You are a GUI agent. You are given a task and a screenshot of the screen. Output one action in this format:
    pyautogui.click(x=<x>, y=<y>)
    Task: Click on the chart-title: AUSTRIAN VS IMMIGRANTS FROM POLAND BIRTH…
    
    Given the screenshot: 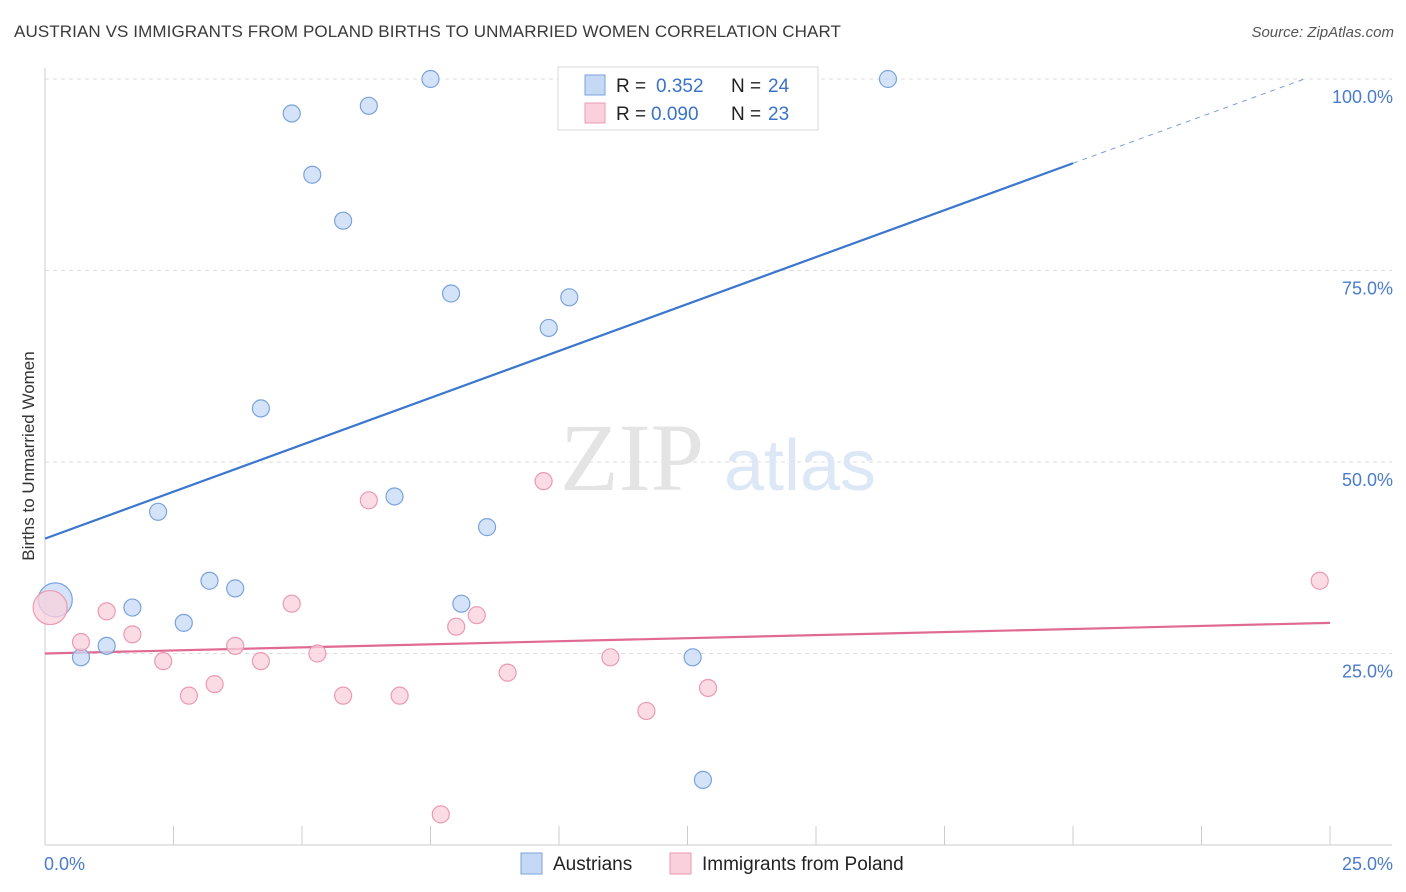 What is the action you would take?
    pyautogui.click(x=428, y=31)
    